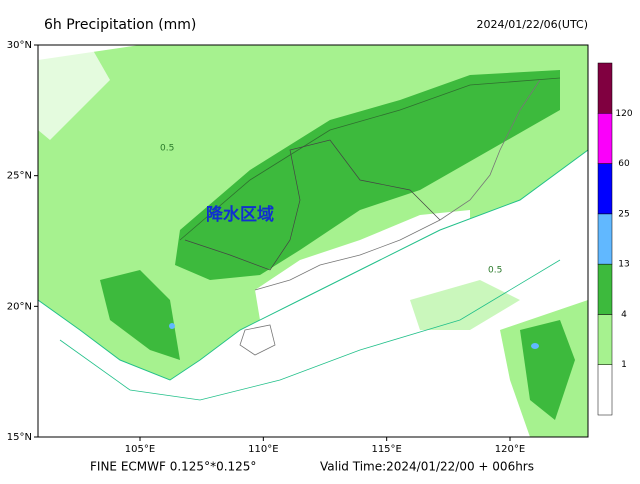 Image resolution: width=640 pixels, height=484 pixels. Describe the element at coordinates (19, 45) in the screenshot. I see `lat-label: 30°N` at that location.